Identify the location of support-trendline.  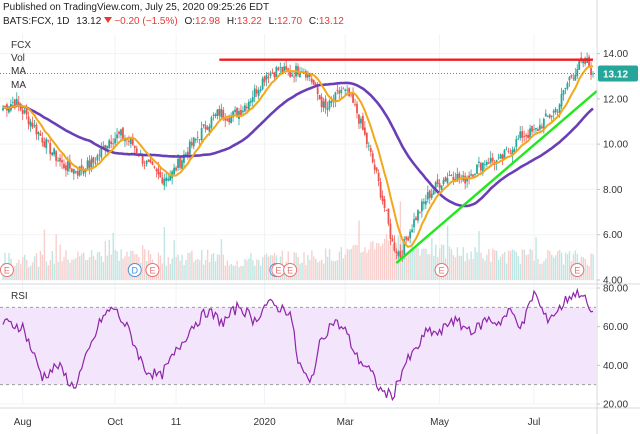
(496, 177).